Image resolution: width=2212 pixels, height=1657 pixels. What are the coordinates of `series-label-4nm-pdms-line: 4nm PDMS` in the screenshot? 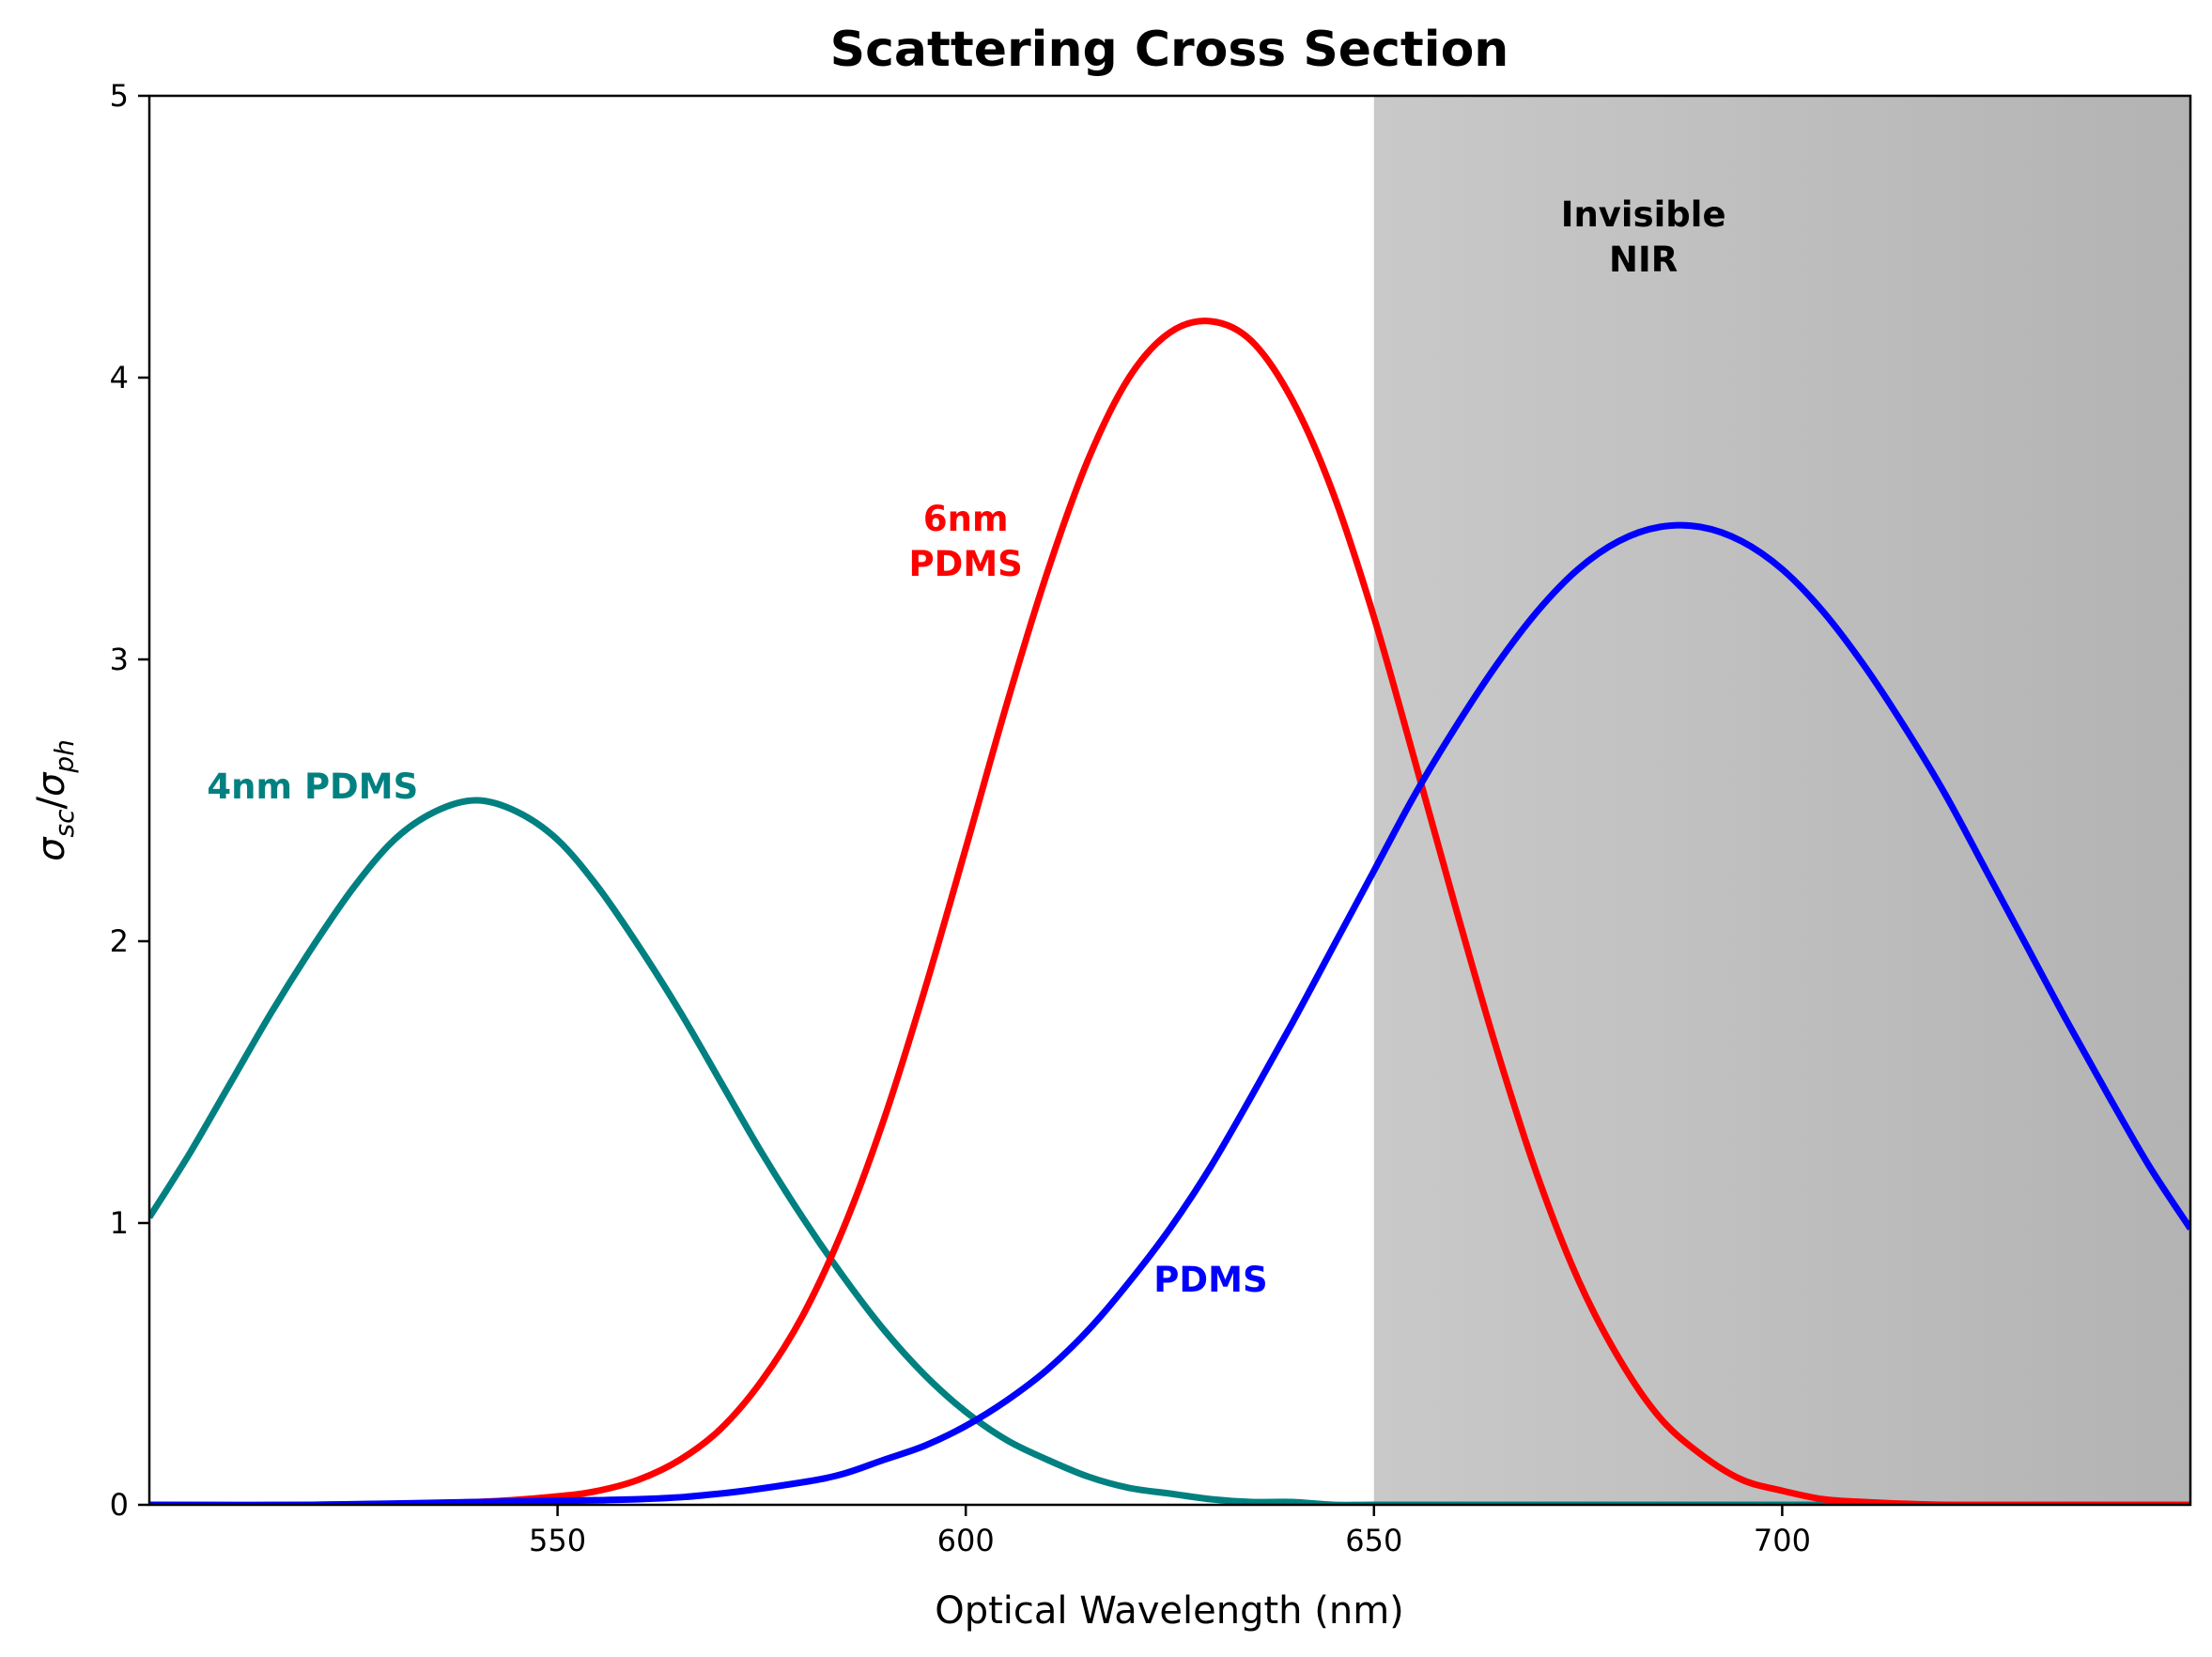 It's located at (313, 787).